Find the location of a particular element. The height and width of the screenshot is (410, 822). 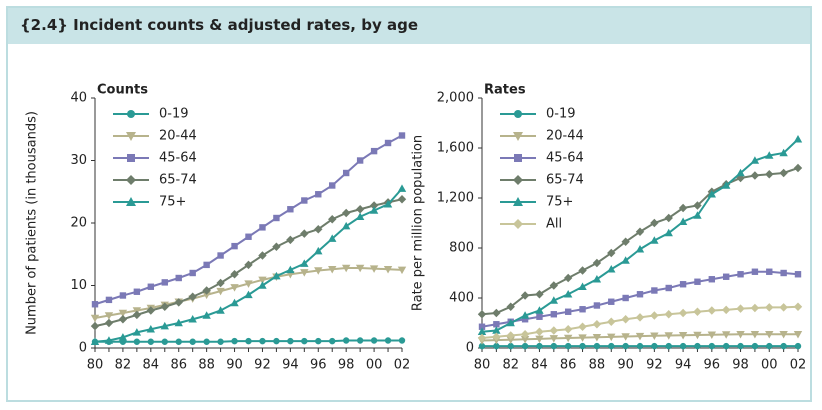

x-tick-label: 88 is located at coordinates (206, 365).